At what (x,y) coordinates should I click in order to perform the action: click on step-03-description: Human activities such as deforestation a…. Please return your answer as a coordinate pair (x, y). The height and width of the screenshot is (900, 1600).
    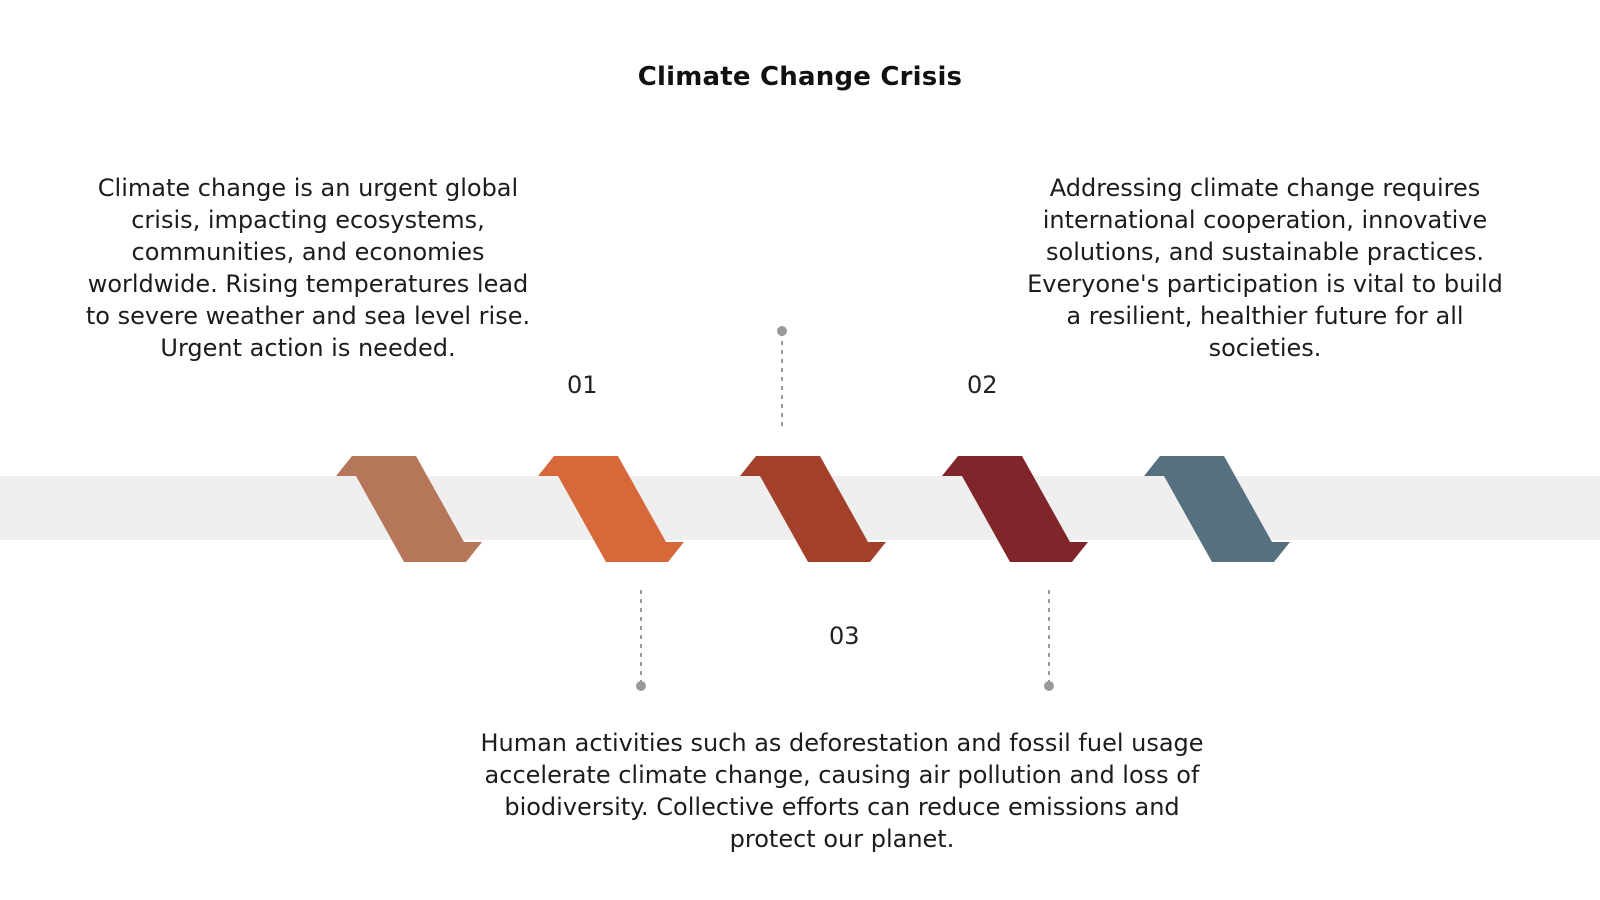
    Looking at the image, I should click on (842, 791).